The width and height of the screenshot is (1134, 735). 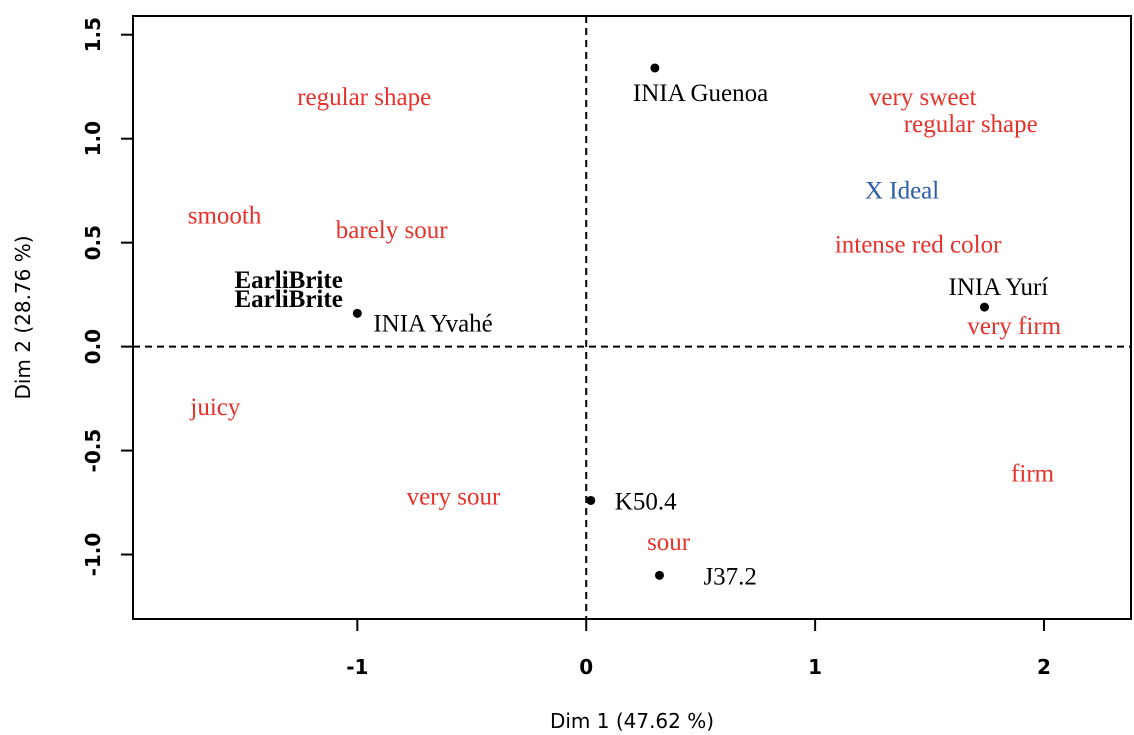 What do you see at coordinates (815, 667) in the screenshot?
I see `x-tick-label: 1` at bounding box center [815, 667].